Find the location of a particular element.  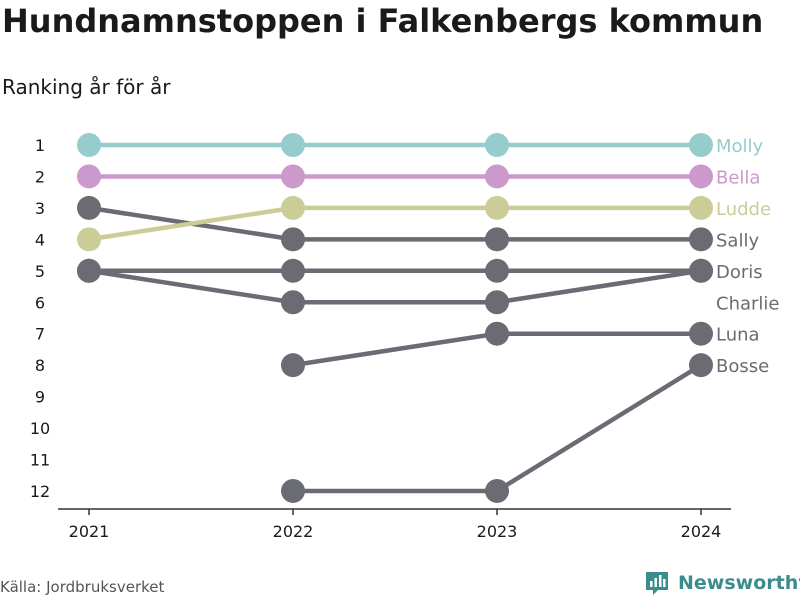

source-note: Källa: Jordbruksverket is located at coordinates (82, 587).